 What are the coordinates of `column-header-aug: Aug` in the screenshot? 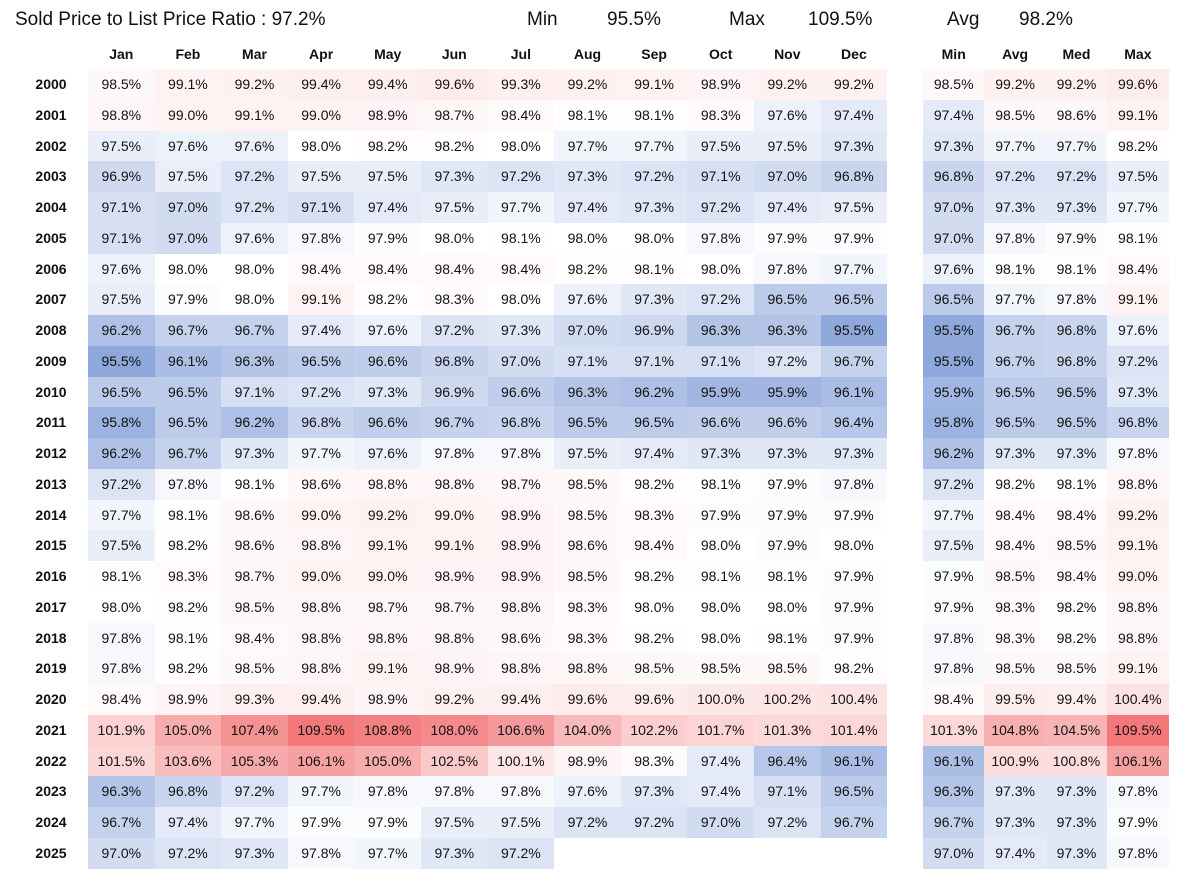 It's located at (587, 54).